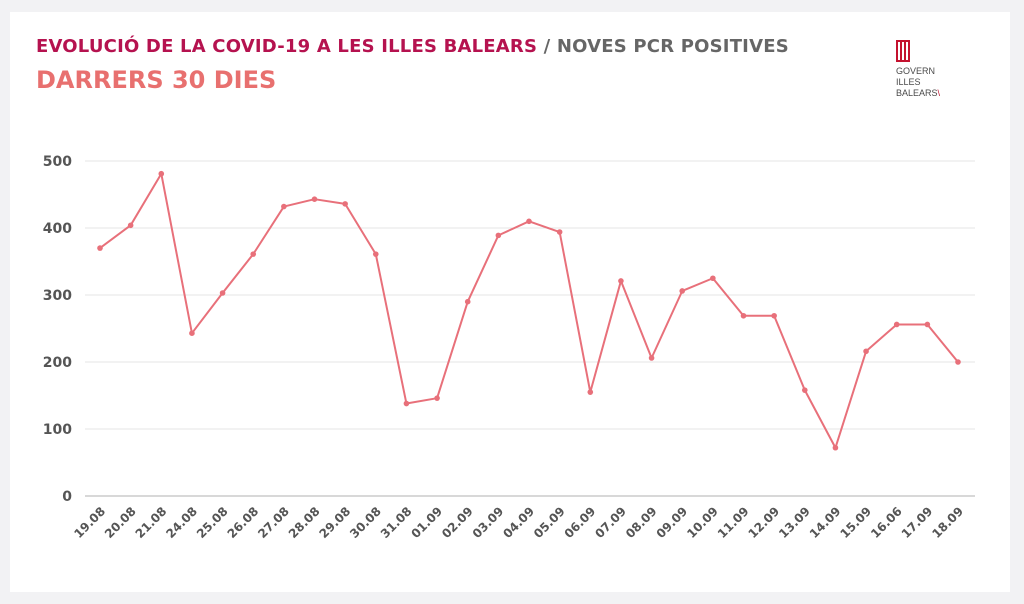 The image size is (1024, 604). I want to click on x-tick-label: 30.08, so click(365, 522).